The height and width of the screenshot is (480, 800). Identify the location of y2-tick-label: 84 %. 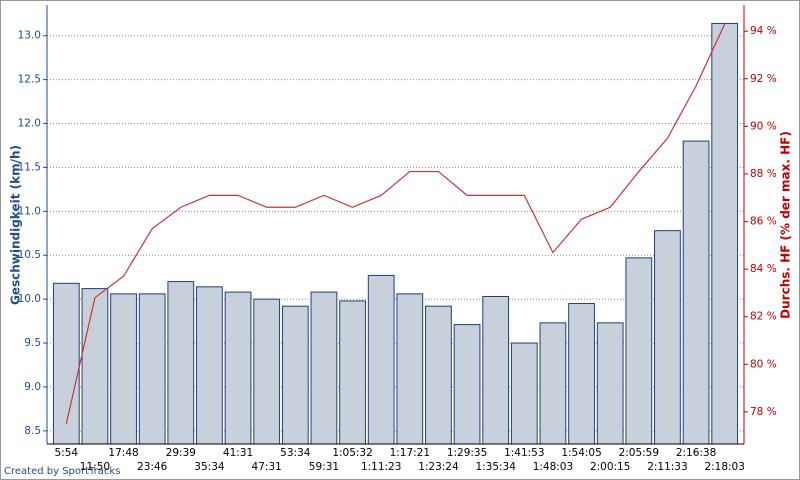
(763, 269).